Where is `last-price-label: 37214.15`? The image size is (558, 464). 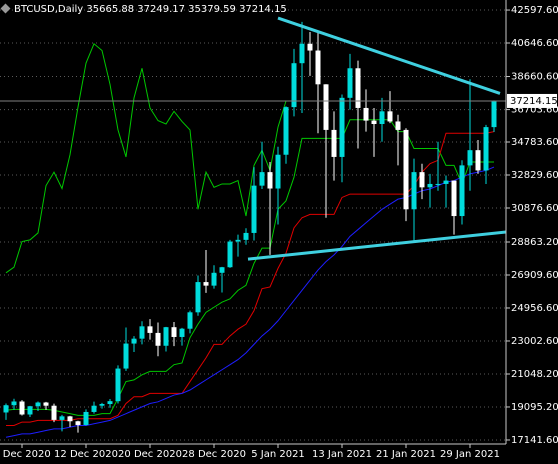 last-price-label: 37214.15 is located at coordinates (534, 101).